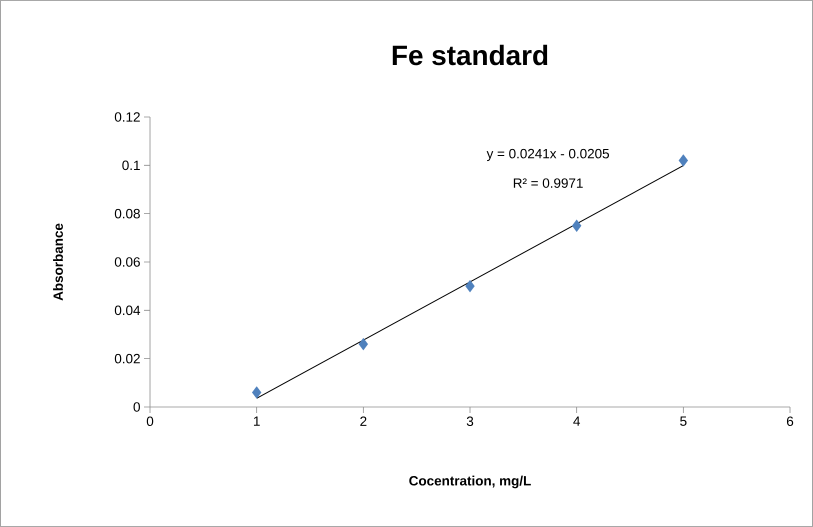 This screenshot has height=527, width=813. Describe the element at coordinates (131, 165) in the screenshot. I see `y-tick-label: 0.1` at that location.